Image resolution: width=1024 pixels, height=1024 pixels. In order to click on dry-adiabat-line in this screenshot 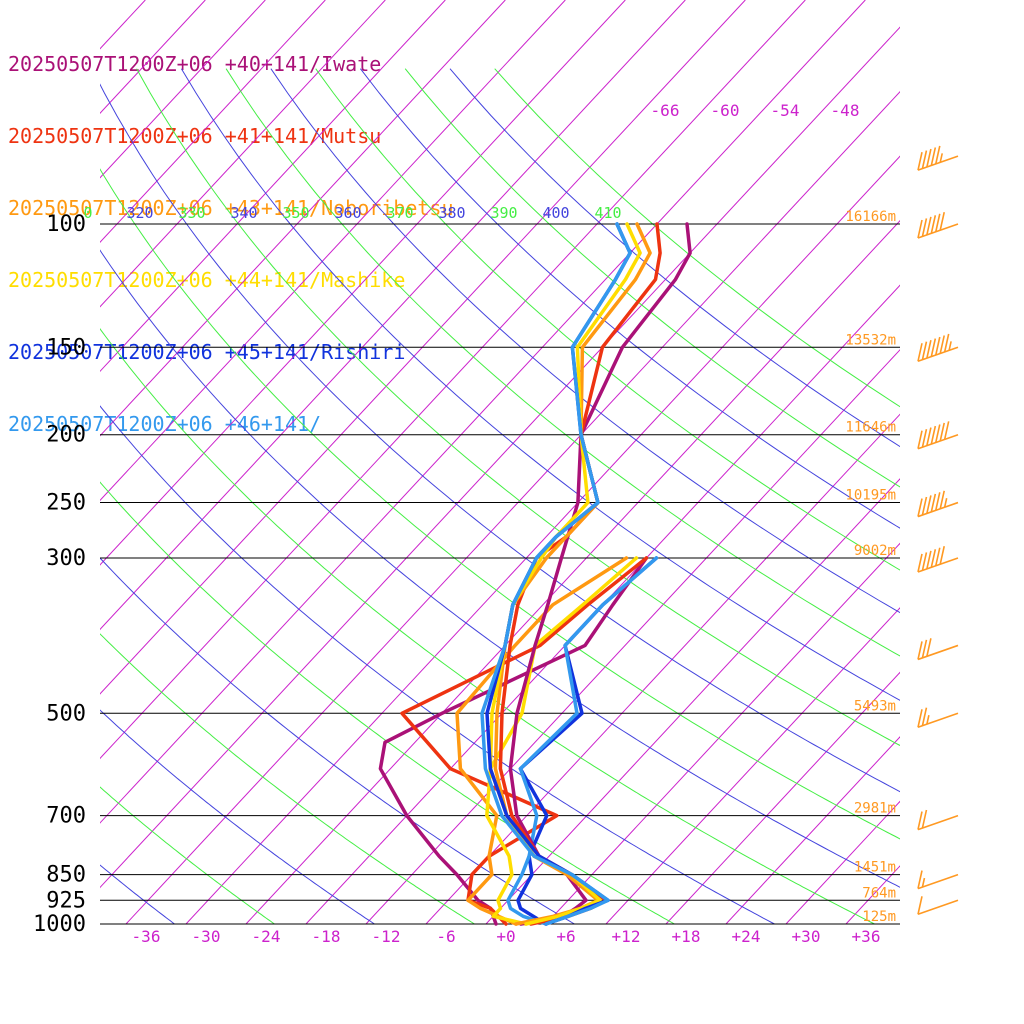, I will do `click(287, 778)`.